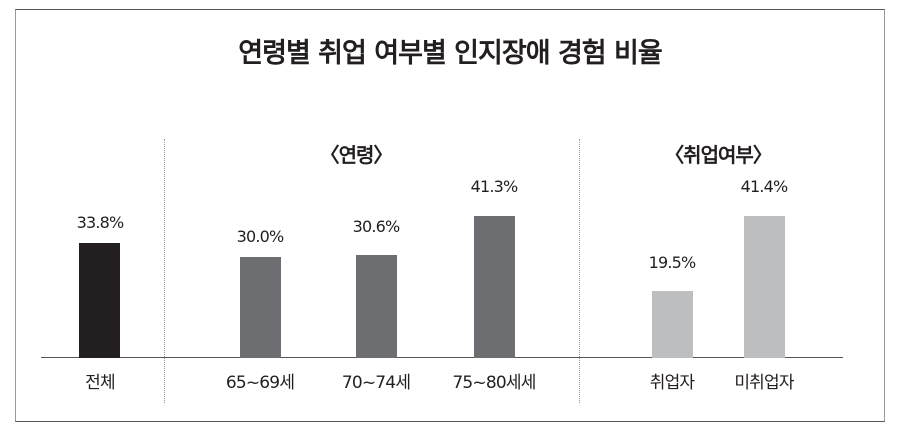  What do you see at coordinates (764, 383) in the screenshot?
I see `category-label: 미취업자` at bounding box center [764, 383].